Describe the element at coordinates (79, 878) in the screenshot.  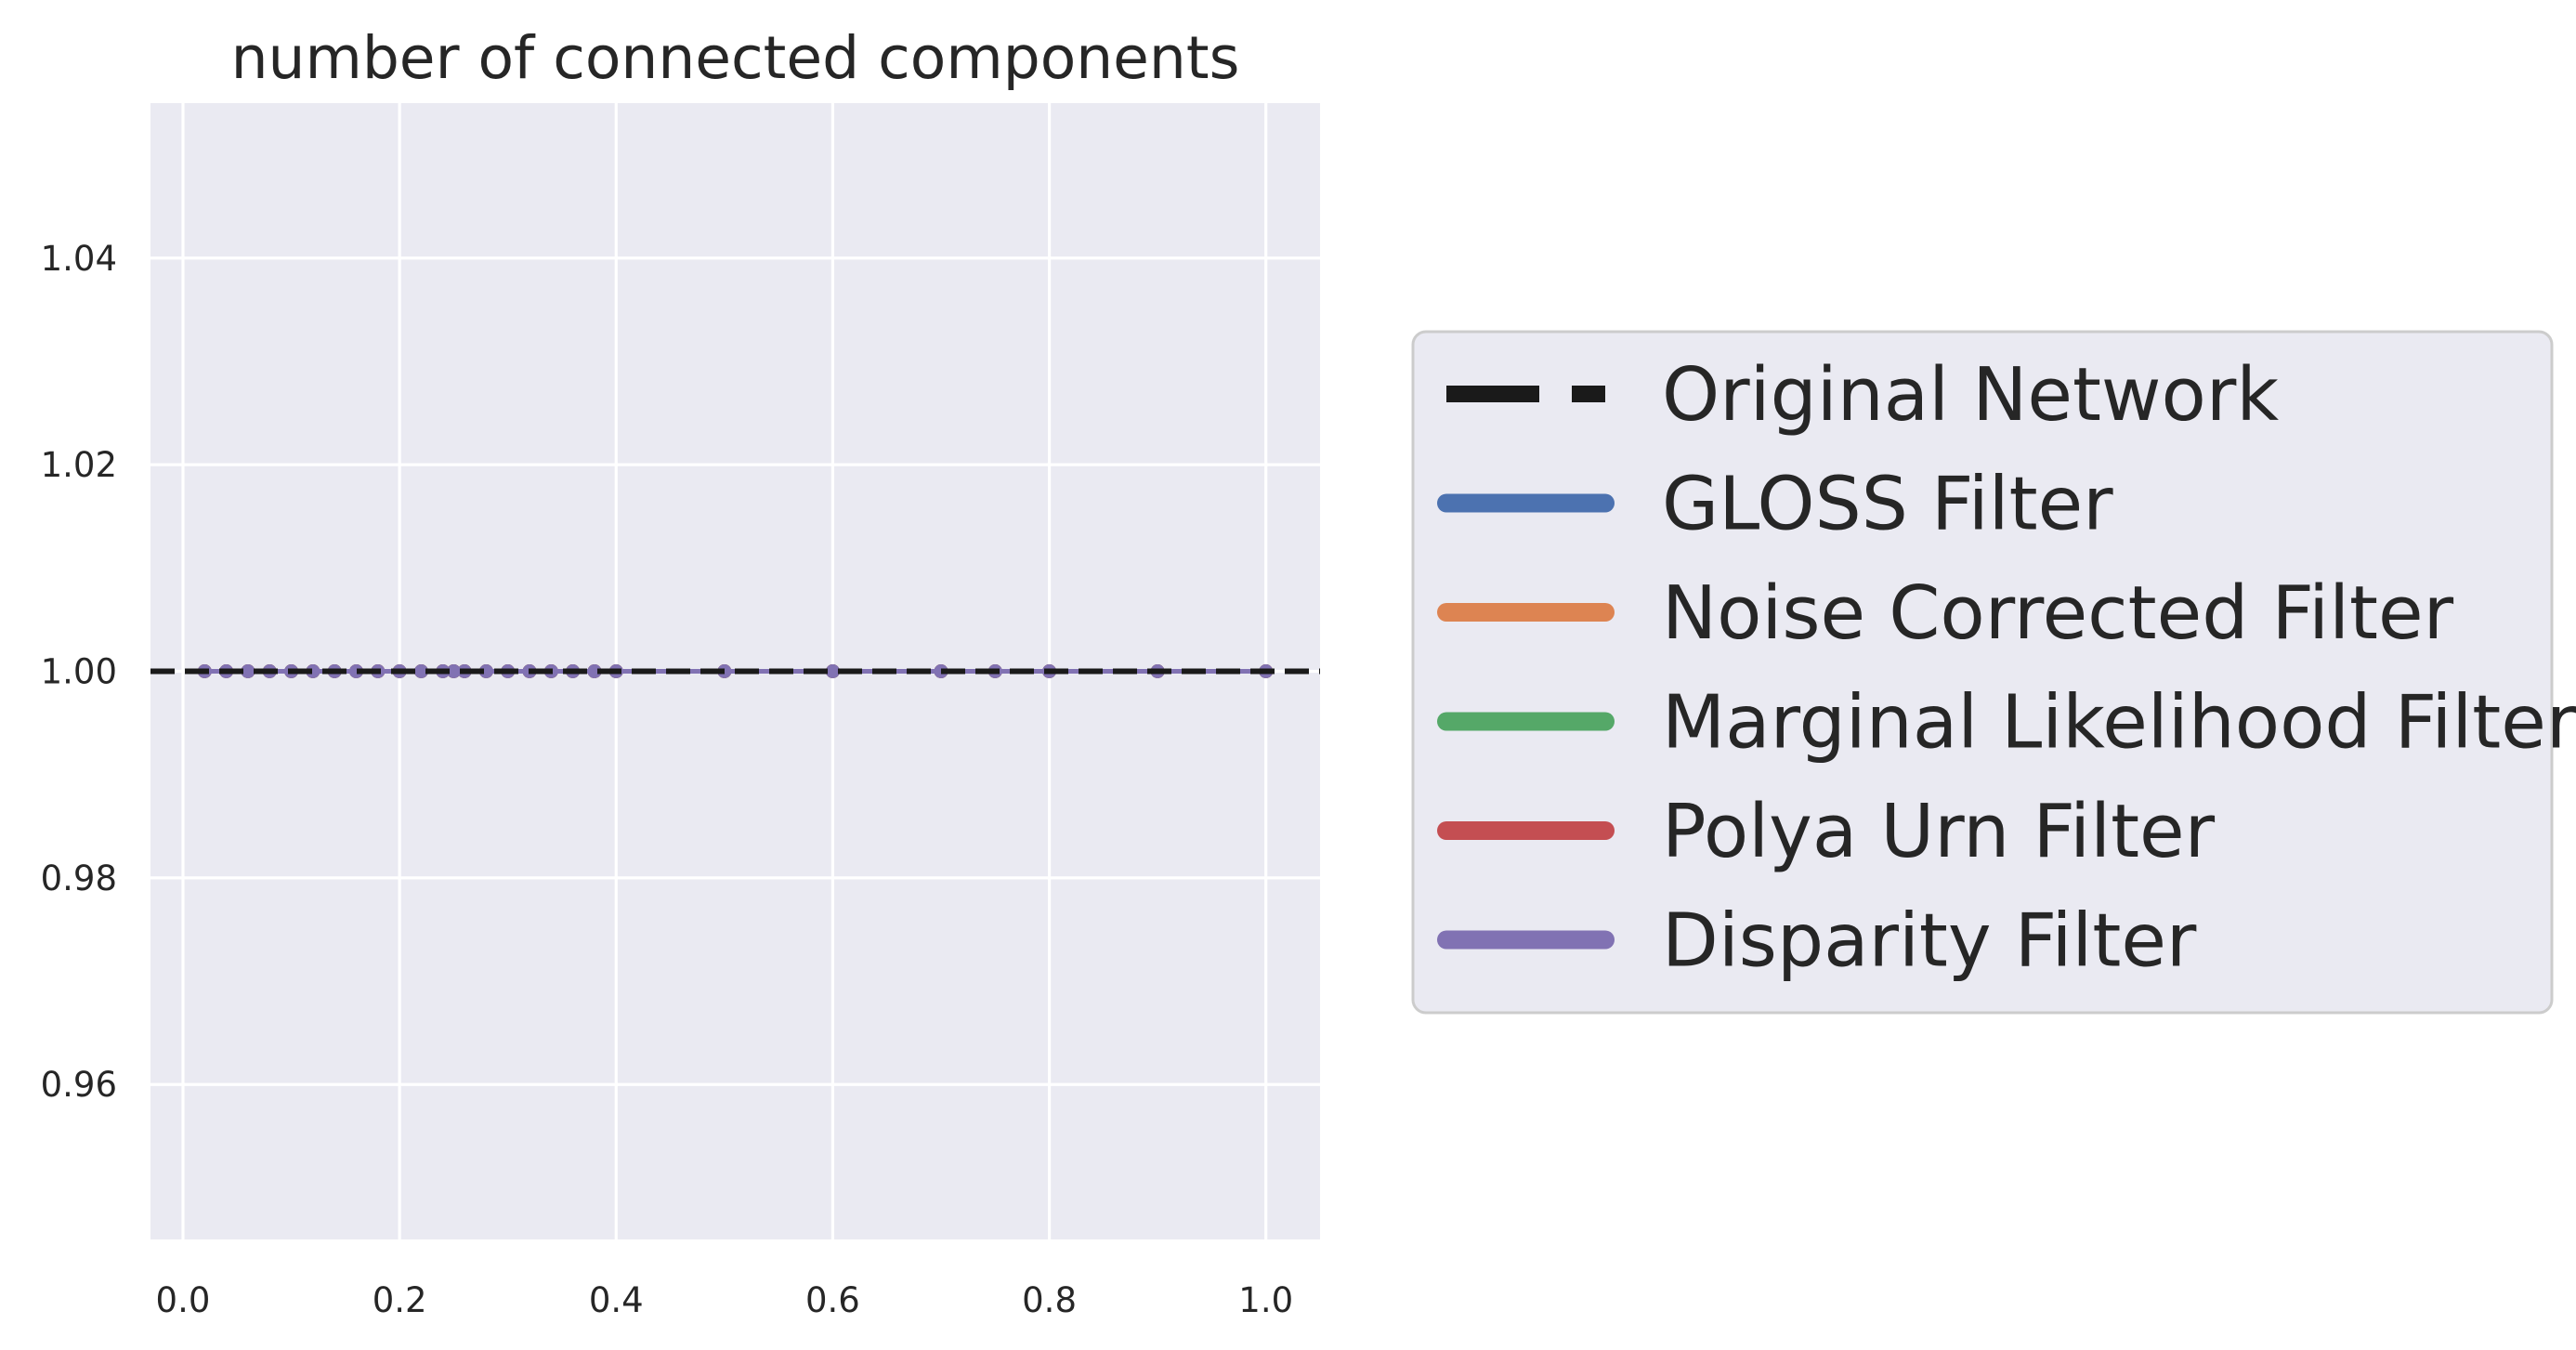
I see `y-tick-label: 0.98` at that location.